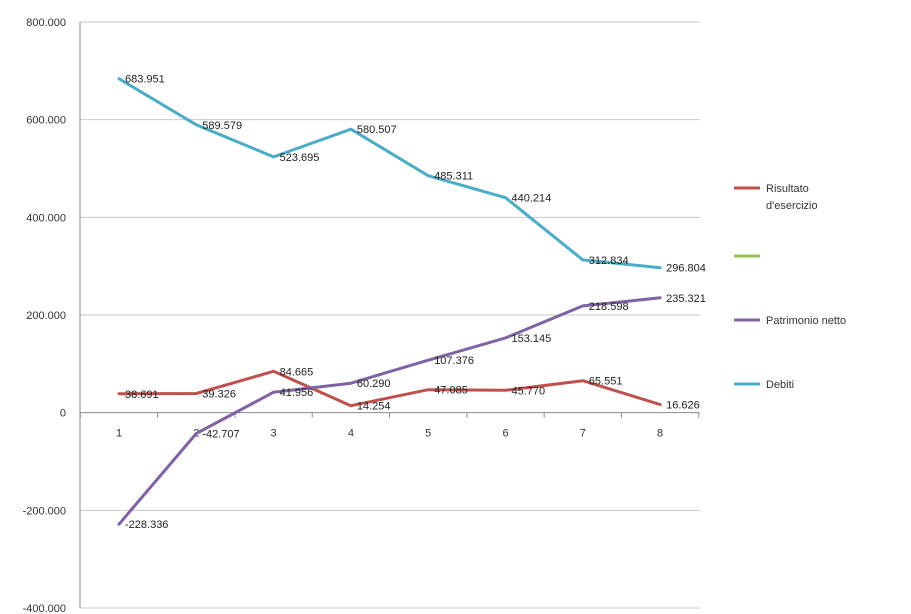  Describe the element at coordinates (46, 121) in the screenshot. I see `y-tick-label: 600.000` at that location.